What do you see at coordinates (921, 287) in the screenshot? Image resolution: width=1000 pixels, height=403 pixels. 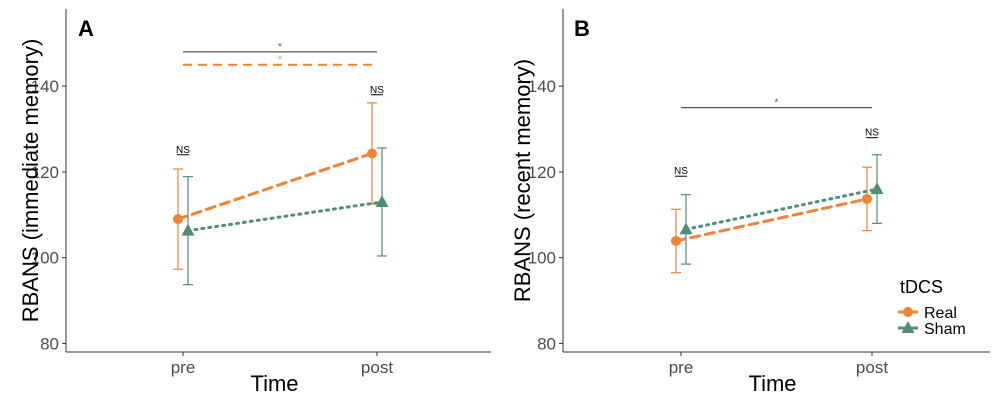 I see `legend-title: tDCS` at bounding box center [921, 287].